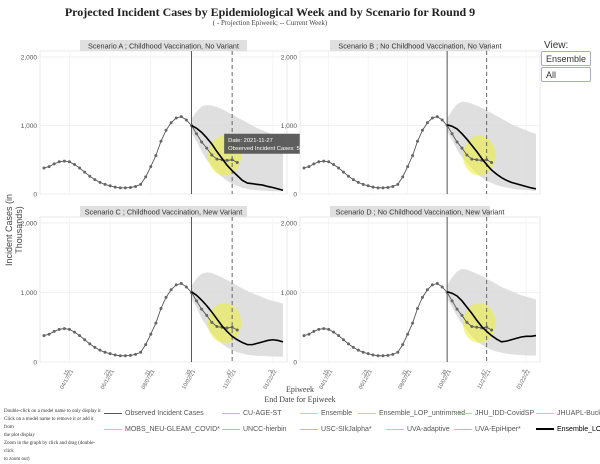 The image size is (600, 464). I want to click on legend-label: Ensemble_LOP_untrimmed, so click(422, 413).